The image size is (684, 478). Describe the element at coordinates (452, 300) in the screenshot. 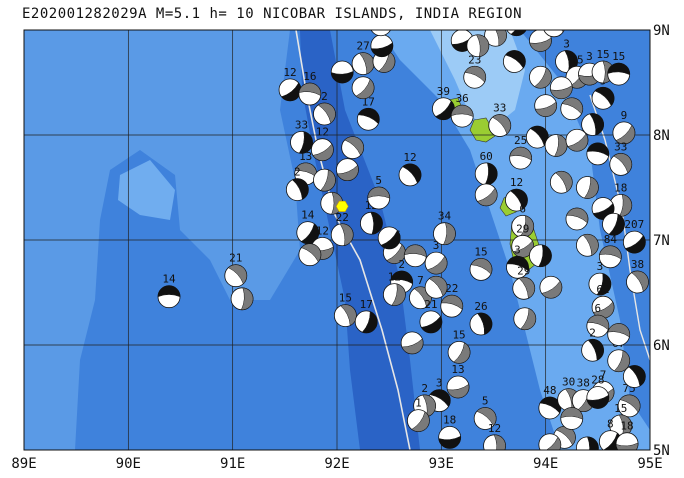

I see `focal-mechanism: 22` at that location.